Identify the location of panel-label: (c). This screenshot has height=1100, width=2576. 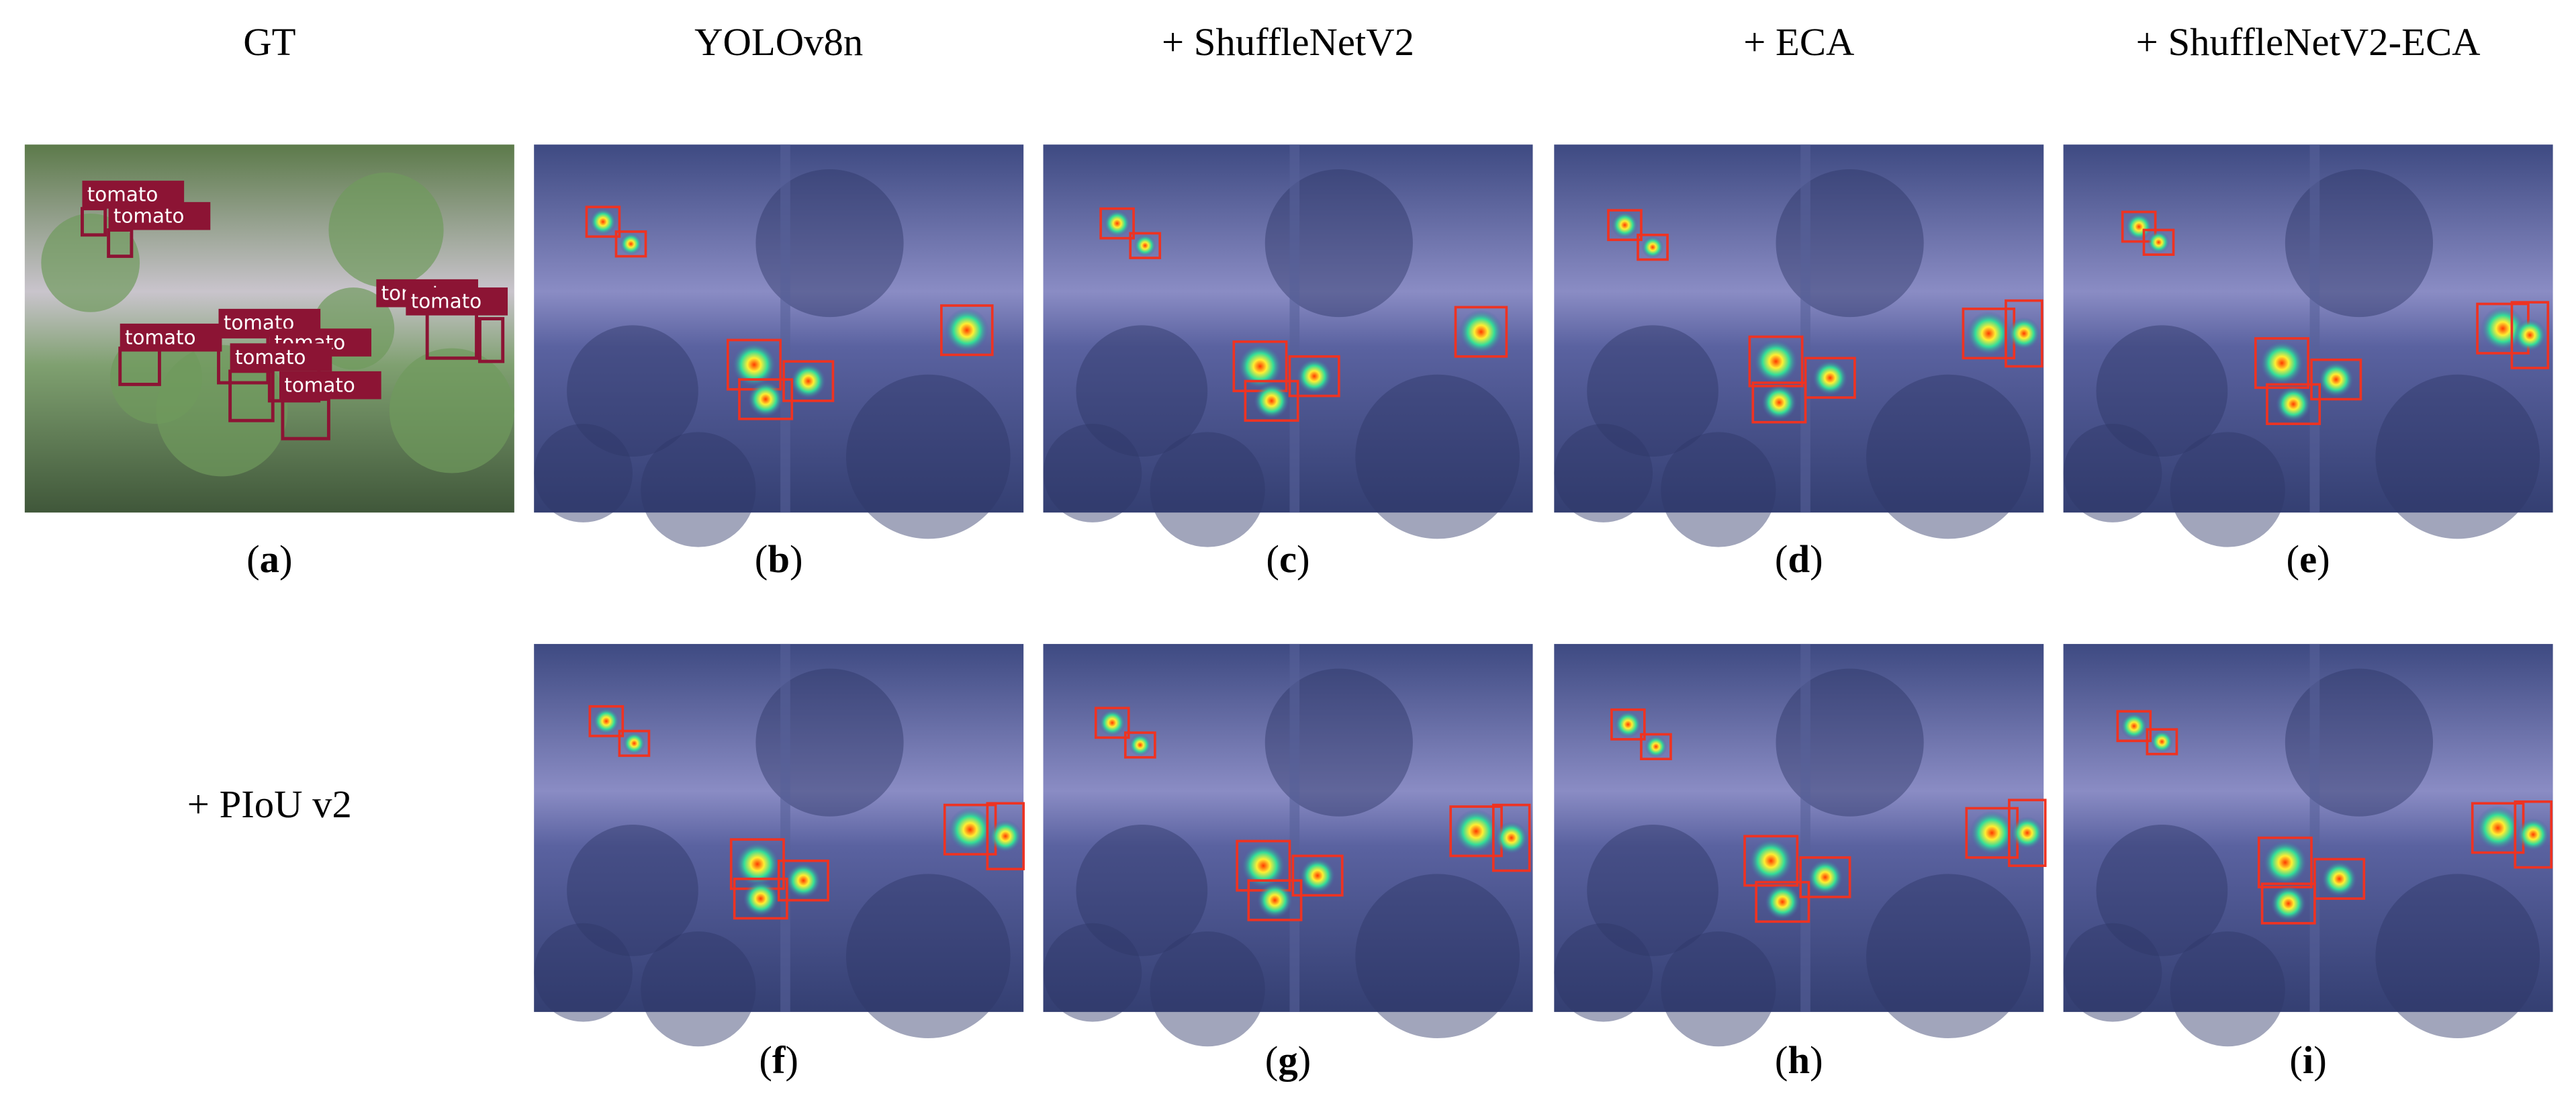
(1287, 560).